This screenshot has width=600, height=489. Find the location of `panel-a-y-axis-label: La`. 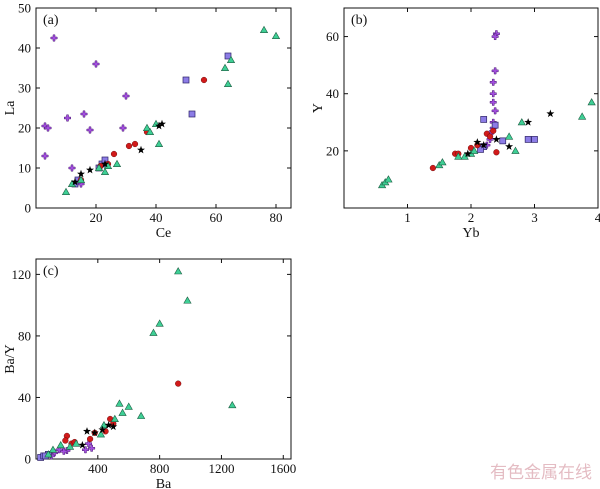

panel-a-y-axis-label: La is located at coordinates (10, 108).